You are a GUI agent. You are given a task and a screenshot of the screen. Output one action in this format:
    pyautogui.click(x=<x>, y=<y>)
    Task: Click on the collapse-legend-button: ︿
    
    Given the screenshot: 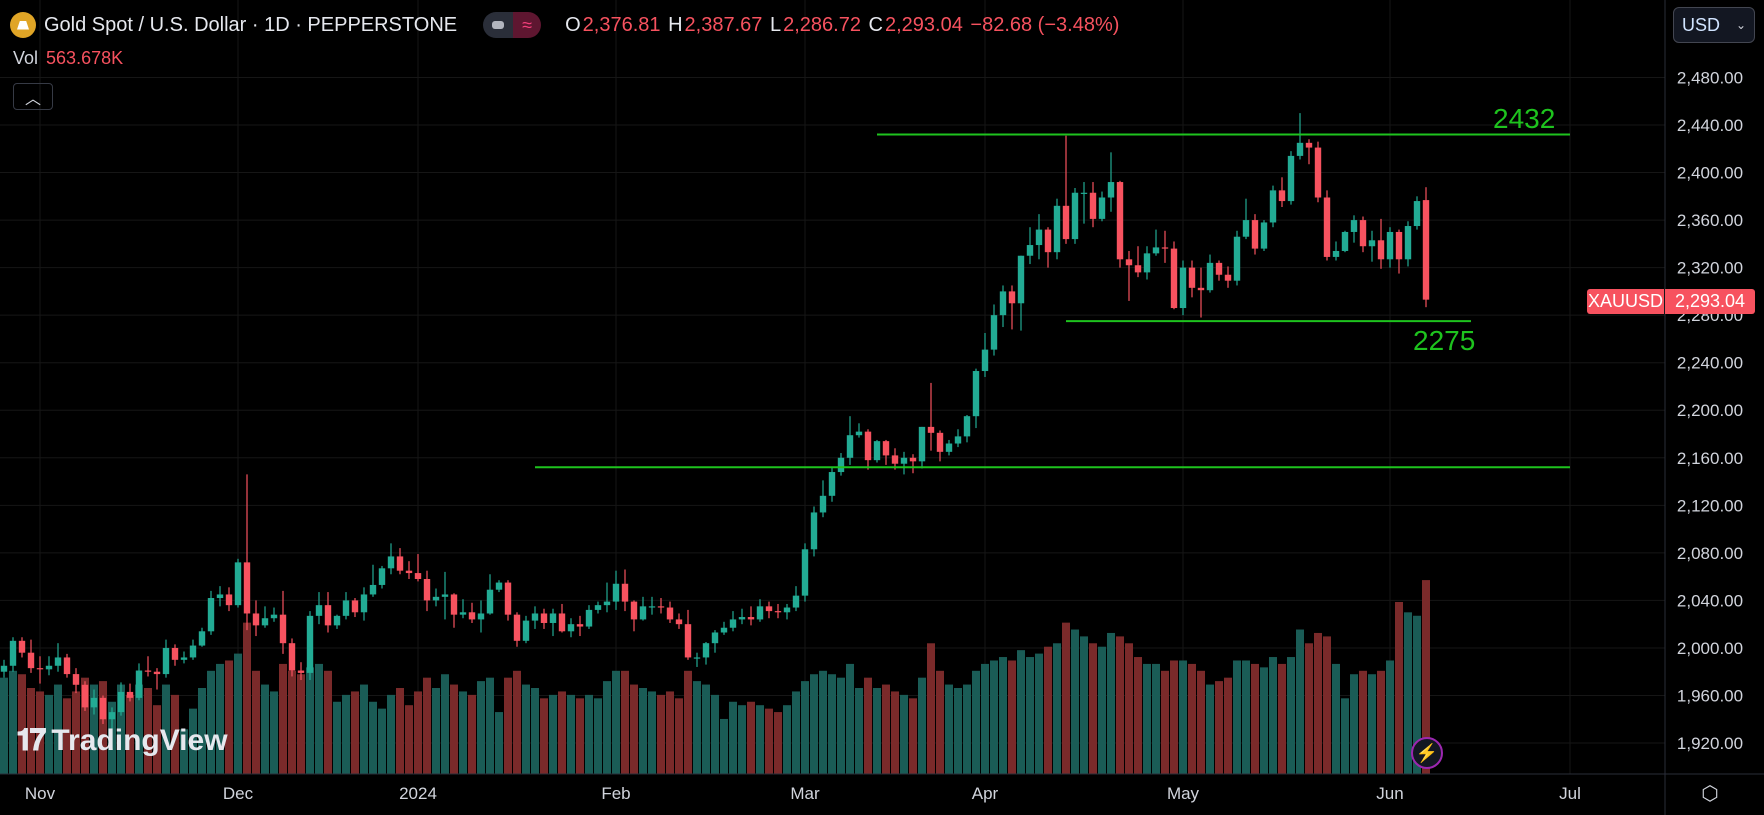 What is the action you would take?
    pyautogui.click(x=33, y=96)
    